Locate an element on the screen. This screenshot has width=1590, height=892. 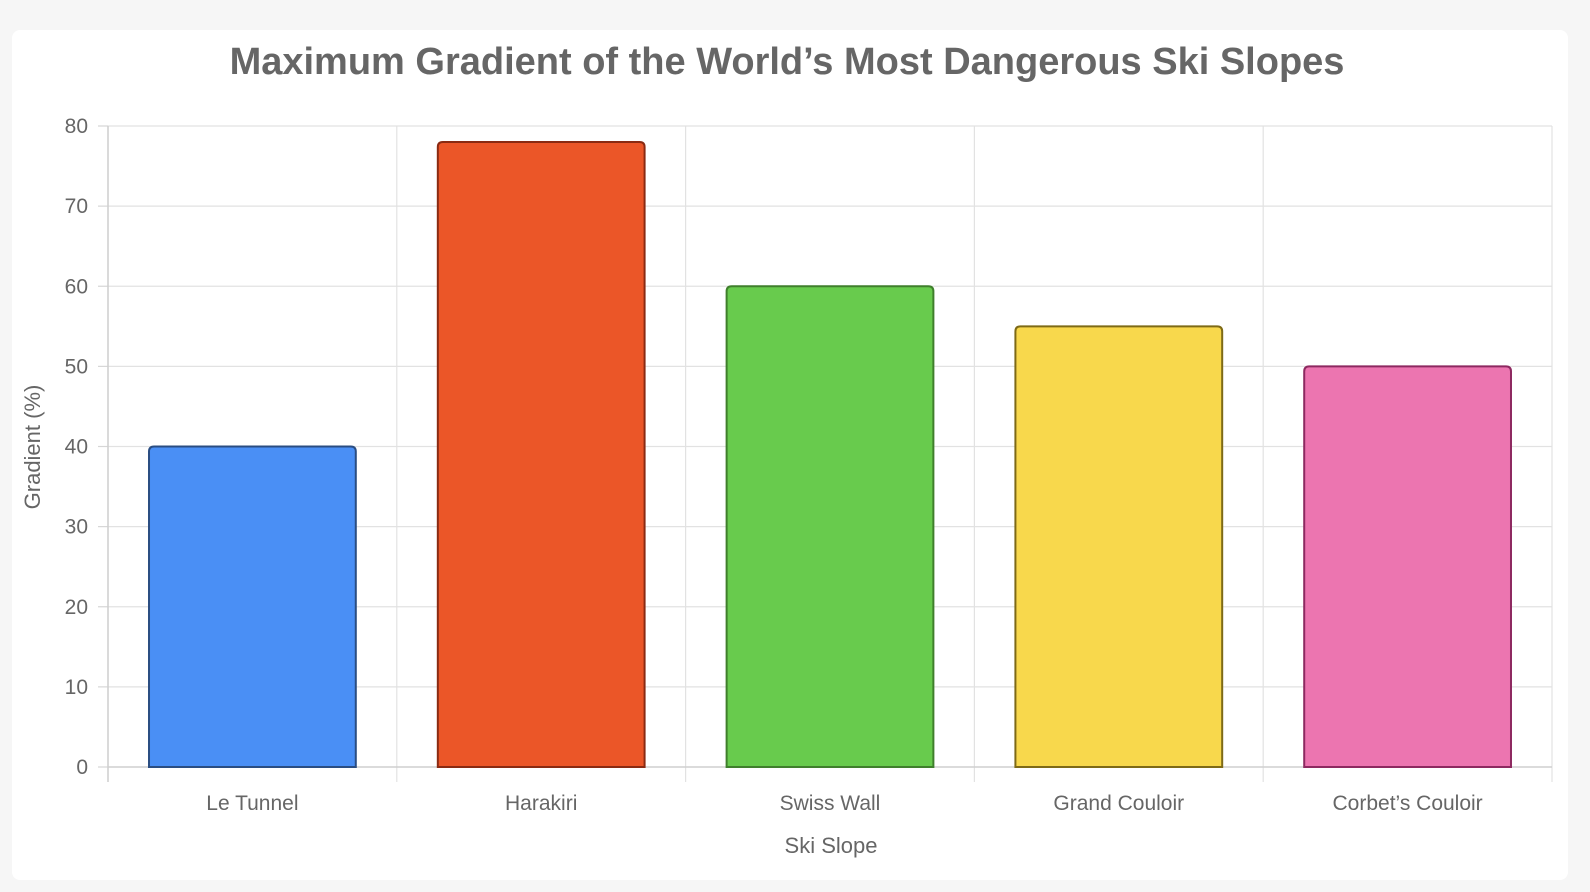
y-tick-labels: 0 10 20 30 40 50 60 70 80 is located at coordinates (76, 447).